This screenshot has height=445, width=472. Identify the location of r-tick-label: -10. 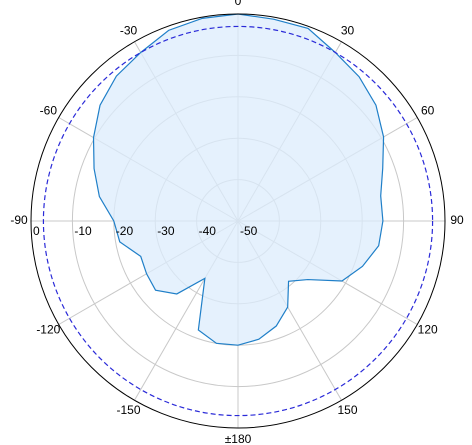
(83, 231).